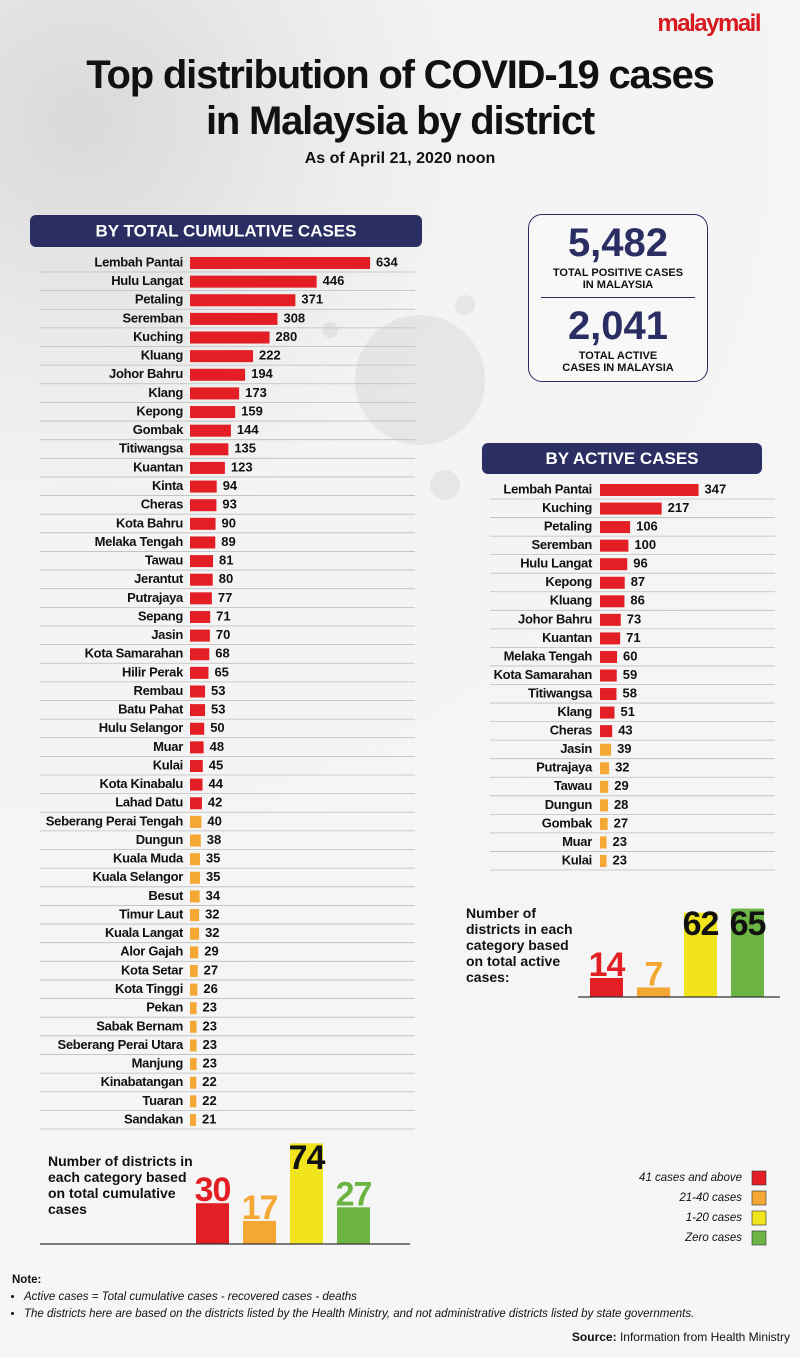  What do you see at coordinates (634, 618) in the screenshot?
I see `value-label: 73` at bounding box center [634, 618].